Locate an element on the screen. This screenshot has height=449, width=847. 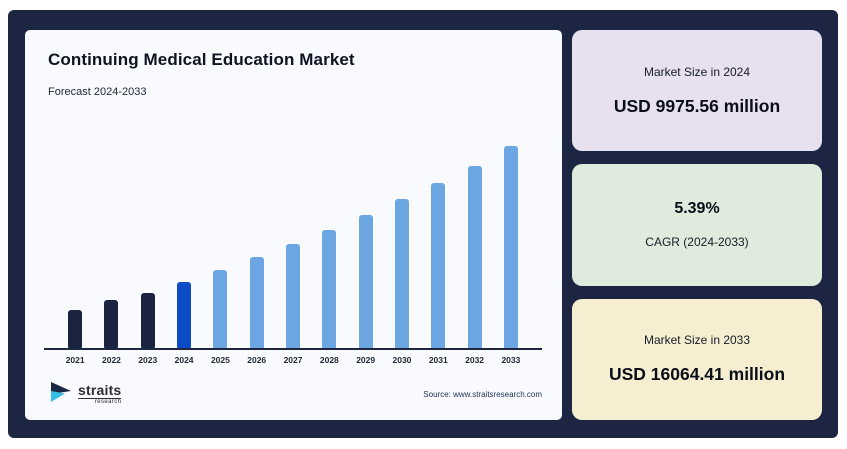
chart-title: Continuing Medical Education Market is located at coordinates (201, 59).